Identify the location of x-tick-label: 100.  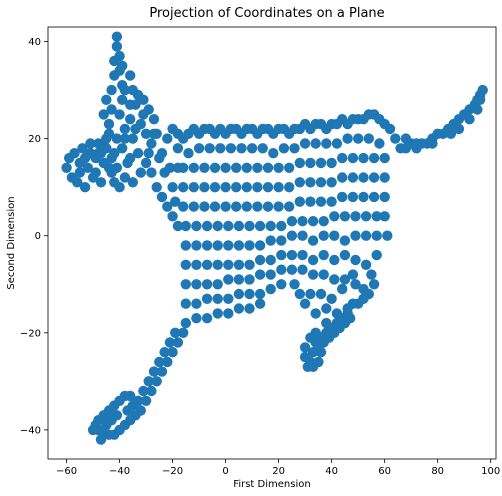
(490, 471).